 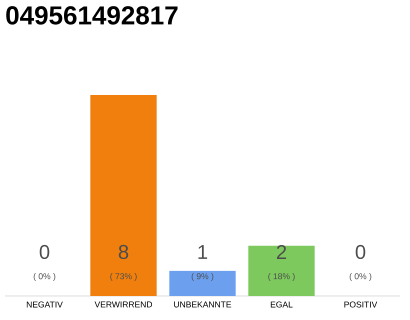 I want to click on x-tick-label: VERWIRREND, so click(x=123, y=305).